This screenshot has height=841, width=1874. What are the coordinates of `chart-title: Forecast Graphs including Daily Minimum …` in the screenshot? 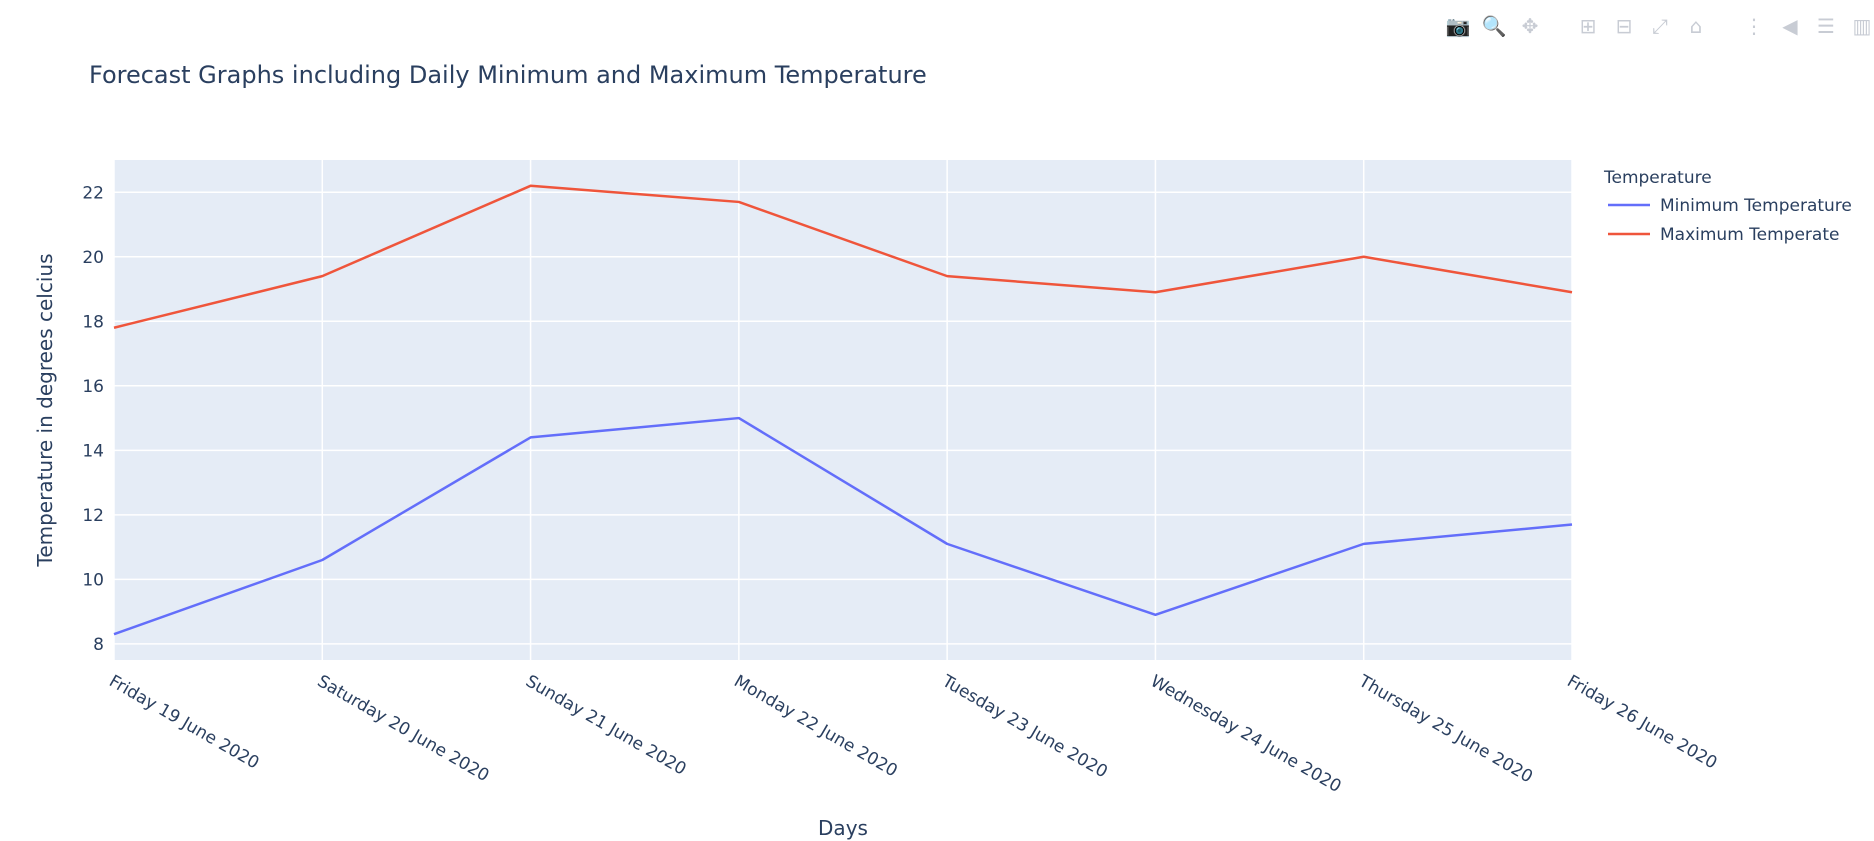 It's located at (508, 75).